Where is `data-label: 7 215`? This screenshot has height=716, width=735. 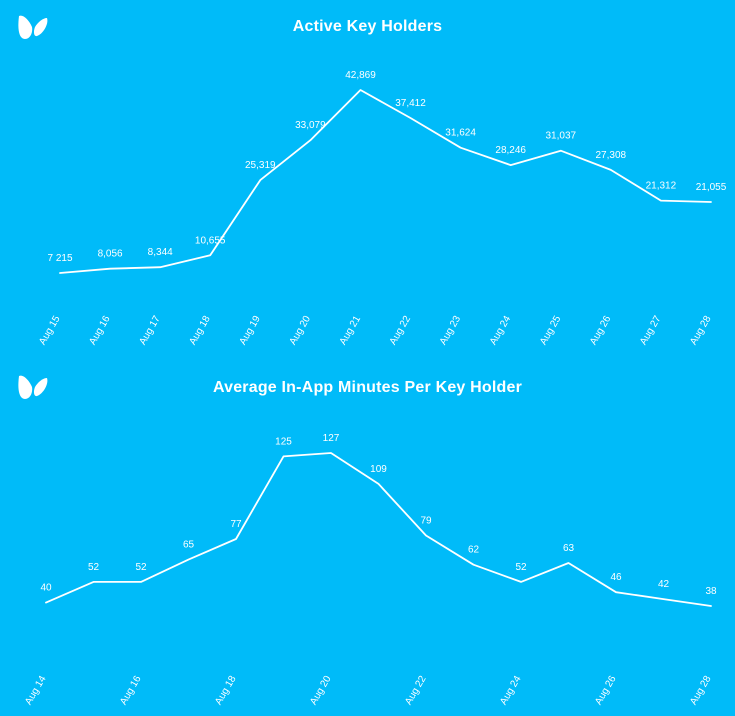 data-label: 7 215 is located at coordinates (59, 258).